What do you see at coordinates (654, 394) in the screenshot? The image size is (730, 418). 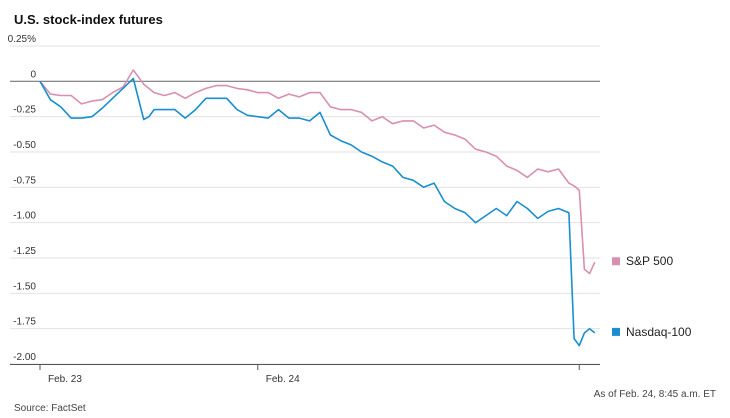 I see `timestamp-note: As of Feb. 24, 8:45 a.m. ET` at bounding box center [654, 394].